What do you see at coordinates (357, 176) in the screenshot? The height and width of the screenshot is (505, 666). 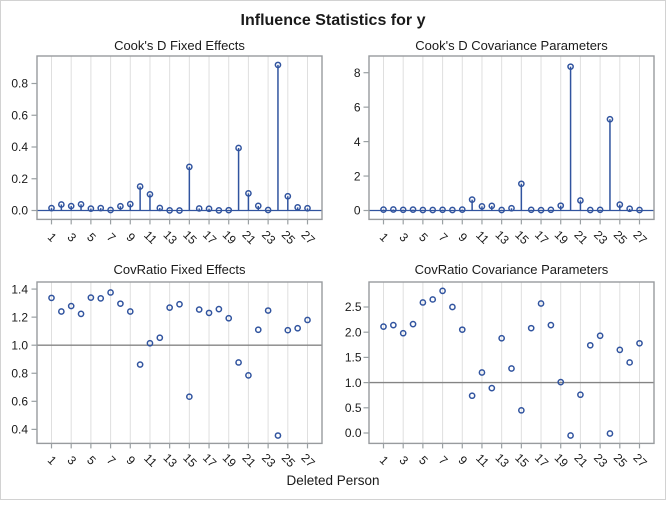 I see `svg-text: 2` at bounding box center [357, 176].